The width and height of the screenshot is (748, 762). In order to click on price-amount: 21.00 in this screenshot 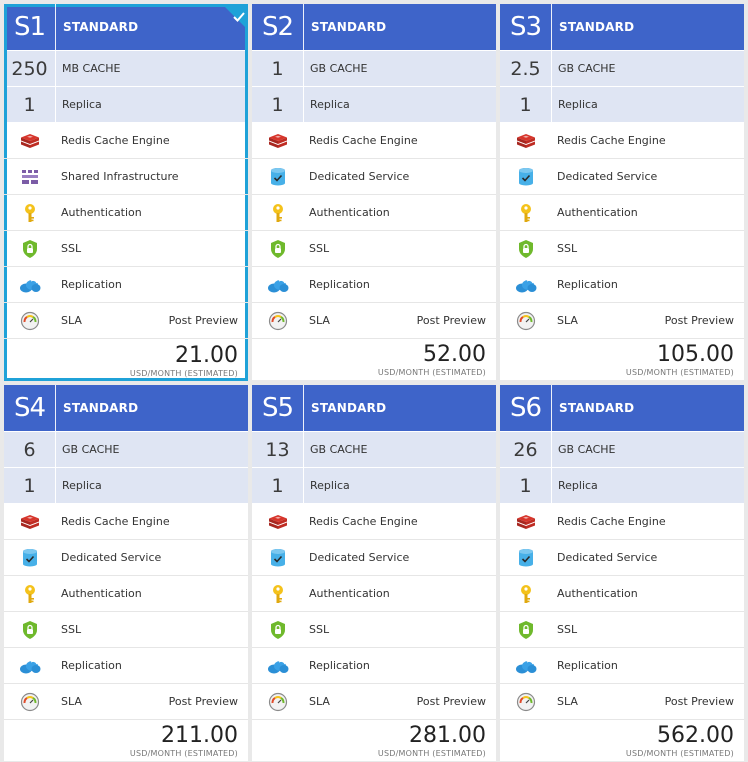, I will do `click(206, 355)`.